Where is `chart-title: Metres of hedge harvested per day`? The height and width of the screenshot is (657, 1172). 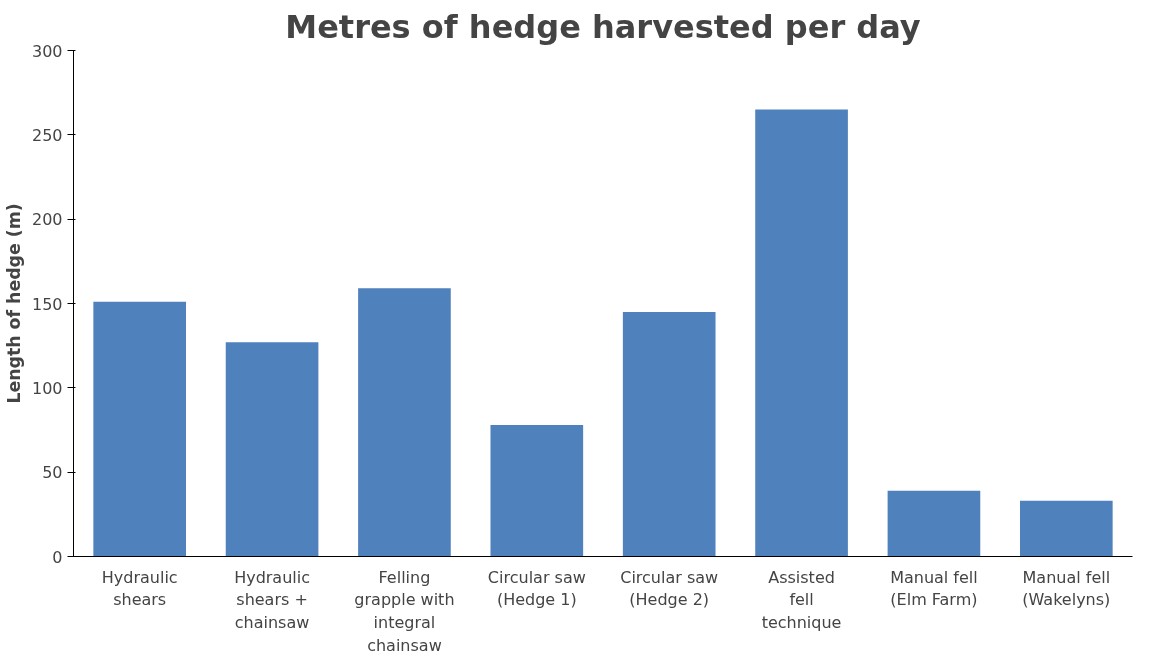 chart-title: Metres of hedge harvested per day is located at coordinates (603, 26).